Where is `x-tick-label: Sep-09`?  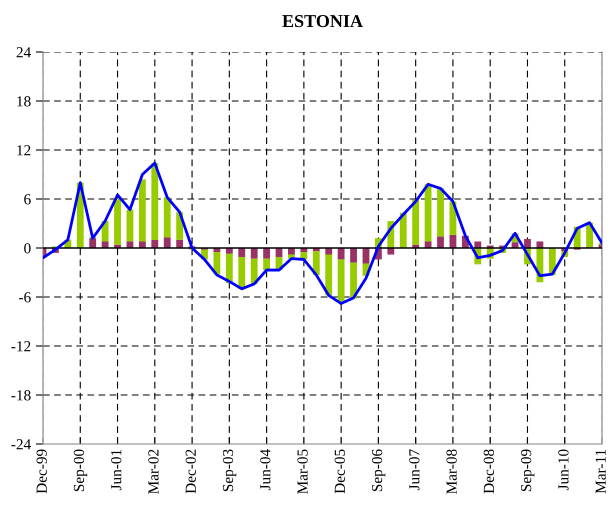 x-tick-label: Sep-09 is located at coordinates (527, 470).